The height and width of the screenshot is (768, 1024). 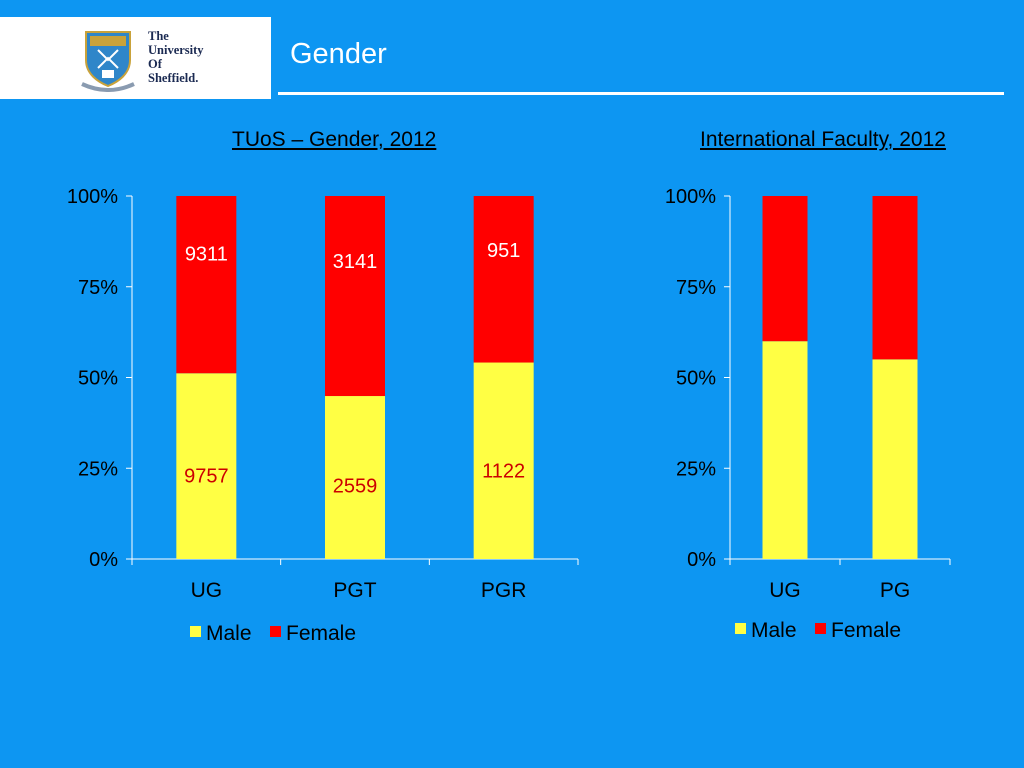 What do you see at coordinates (355, 262) in the screenshot?
I see `data-label-female-pgt: 3141` at bounding box center [355, 262].